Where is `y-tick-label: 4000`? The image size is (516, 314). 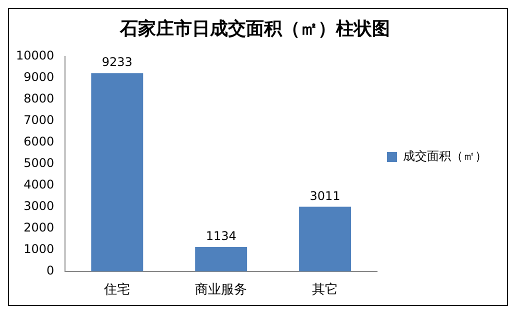
y-tick-label: 4000 is located at coordinates (39, 185).